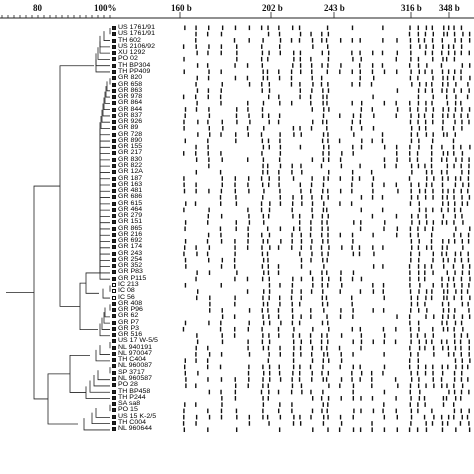 This screenshot has height=474, width=474. What do you see at coordinates (138, 341) in the screenshot?
I see `strain-label: US 17 W-5/5` at bounding box center [138, 341].